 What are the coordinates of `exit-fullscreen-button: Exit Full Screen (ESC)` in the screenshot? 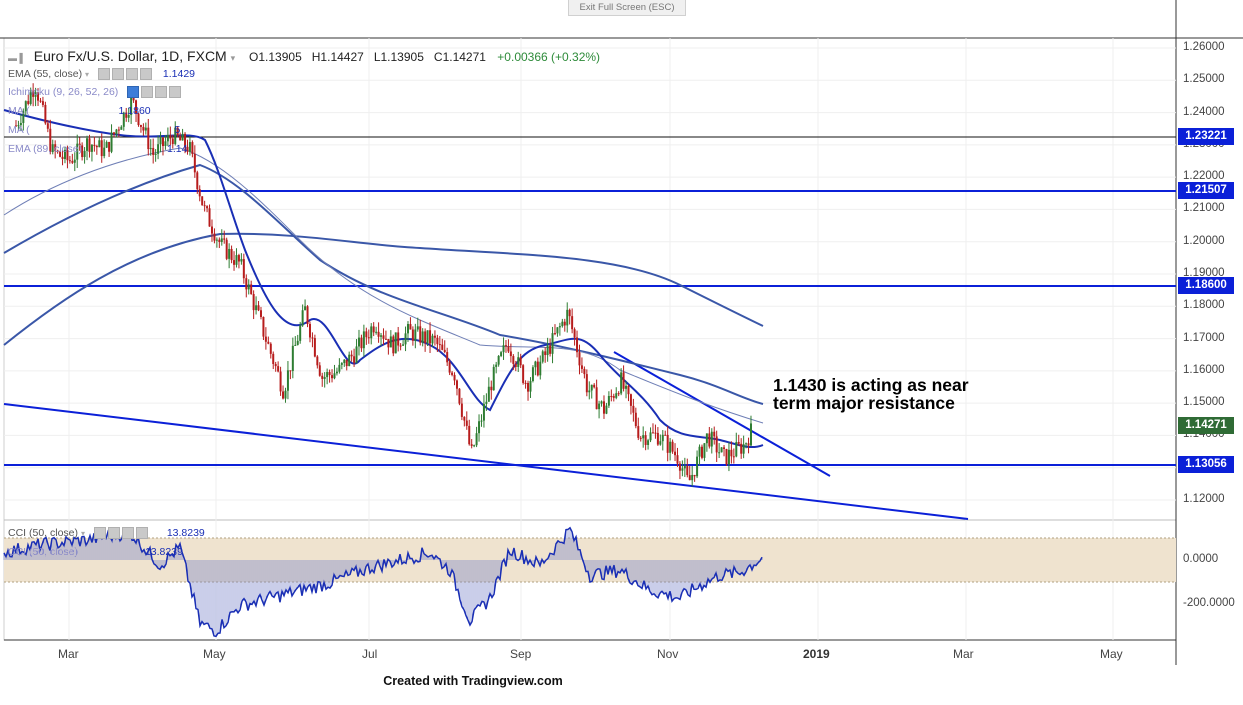 It's located at (627, 8).